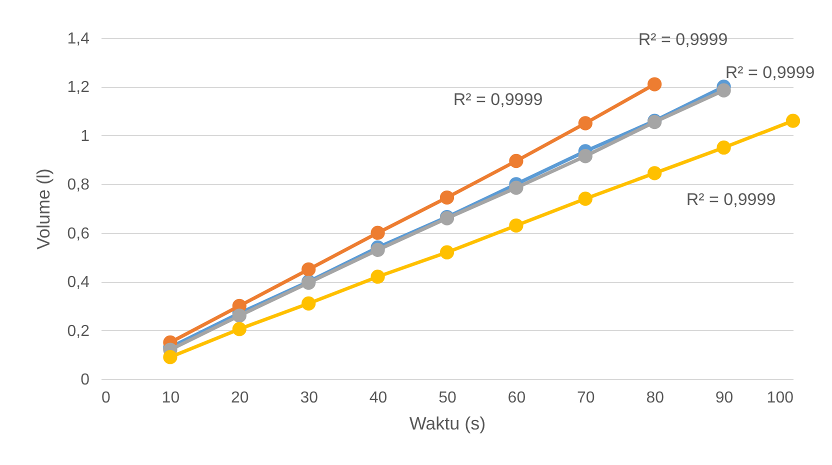 The height and width of the screenshot is (465, 832). Describe the element at coordinates (85, 380) in the screenshot. I see `y-tick-label: 0` at that location.